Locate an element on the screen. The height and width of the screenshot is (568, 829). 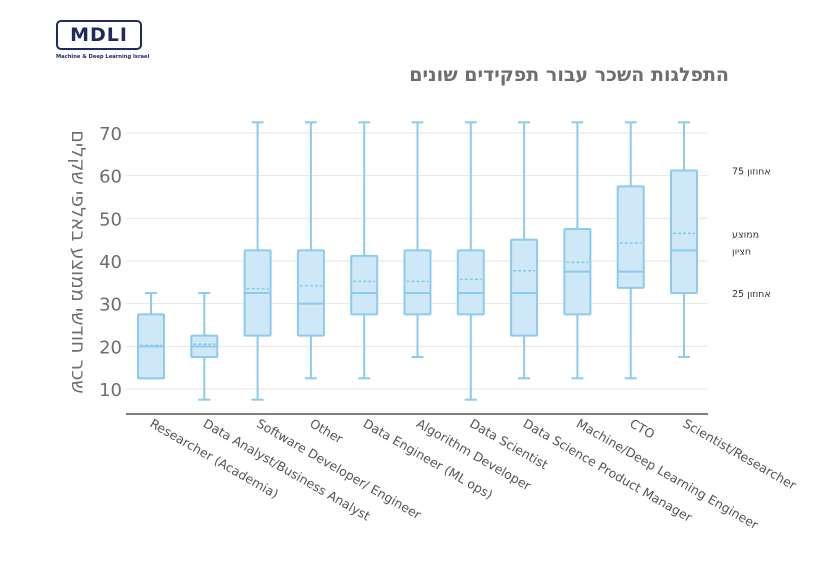
logo-text: MDLI is located at coordinates (99, 35).